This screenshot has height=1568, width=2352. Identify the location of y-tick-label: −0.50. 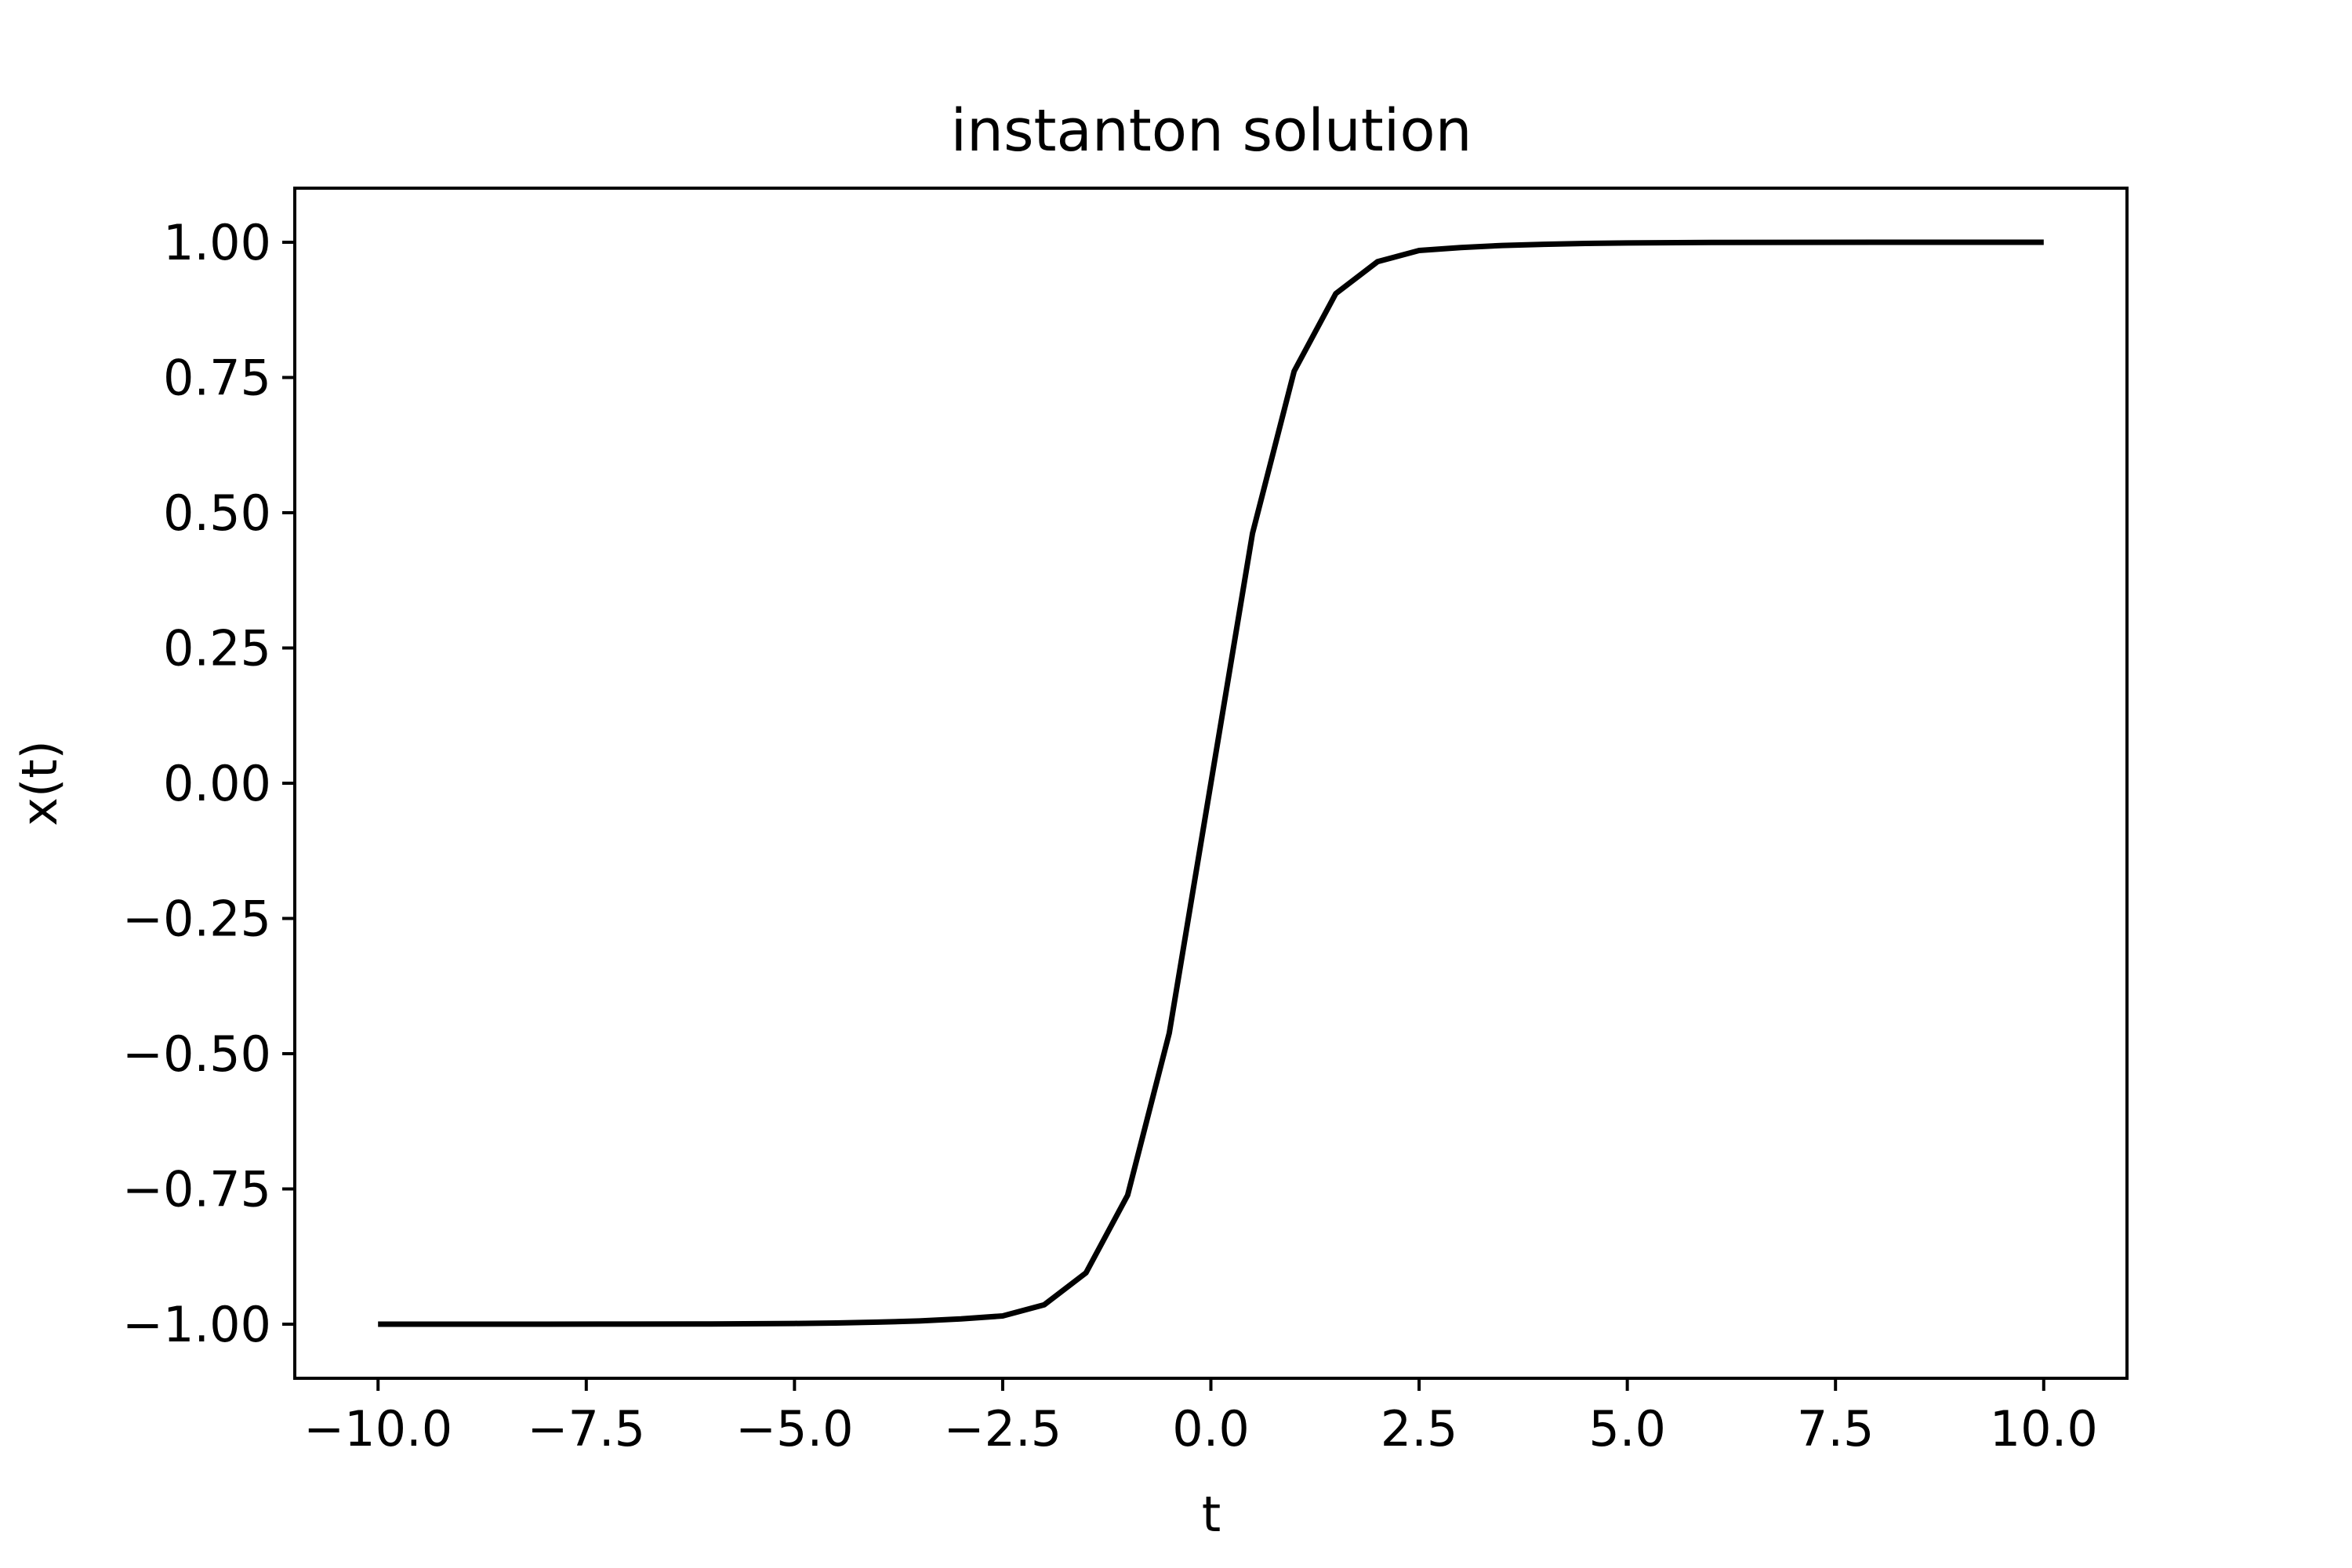
(196, 1054).